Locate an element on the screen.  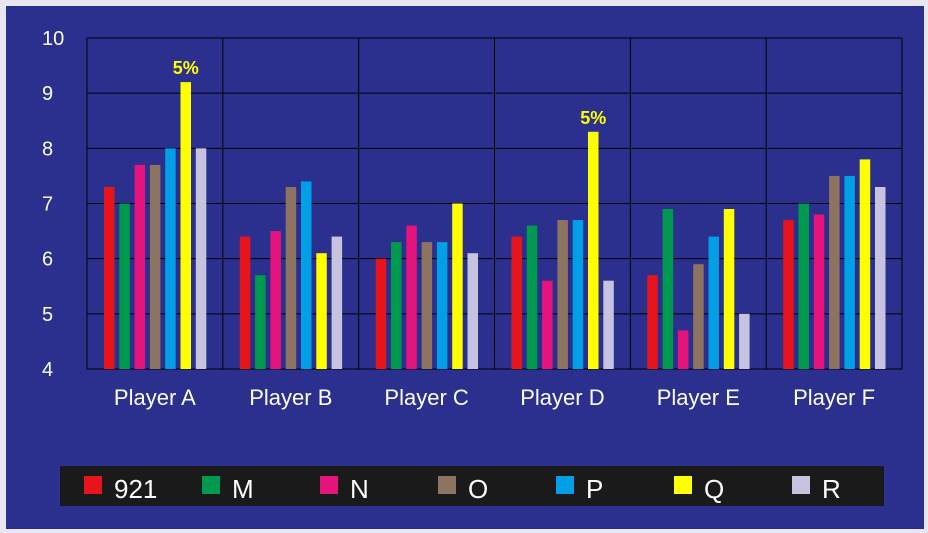
bar-921-player-d is located at coordinates (516, 302).